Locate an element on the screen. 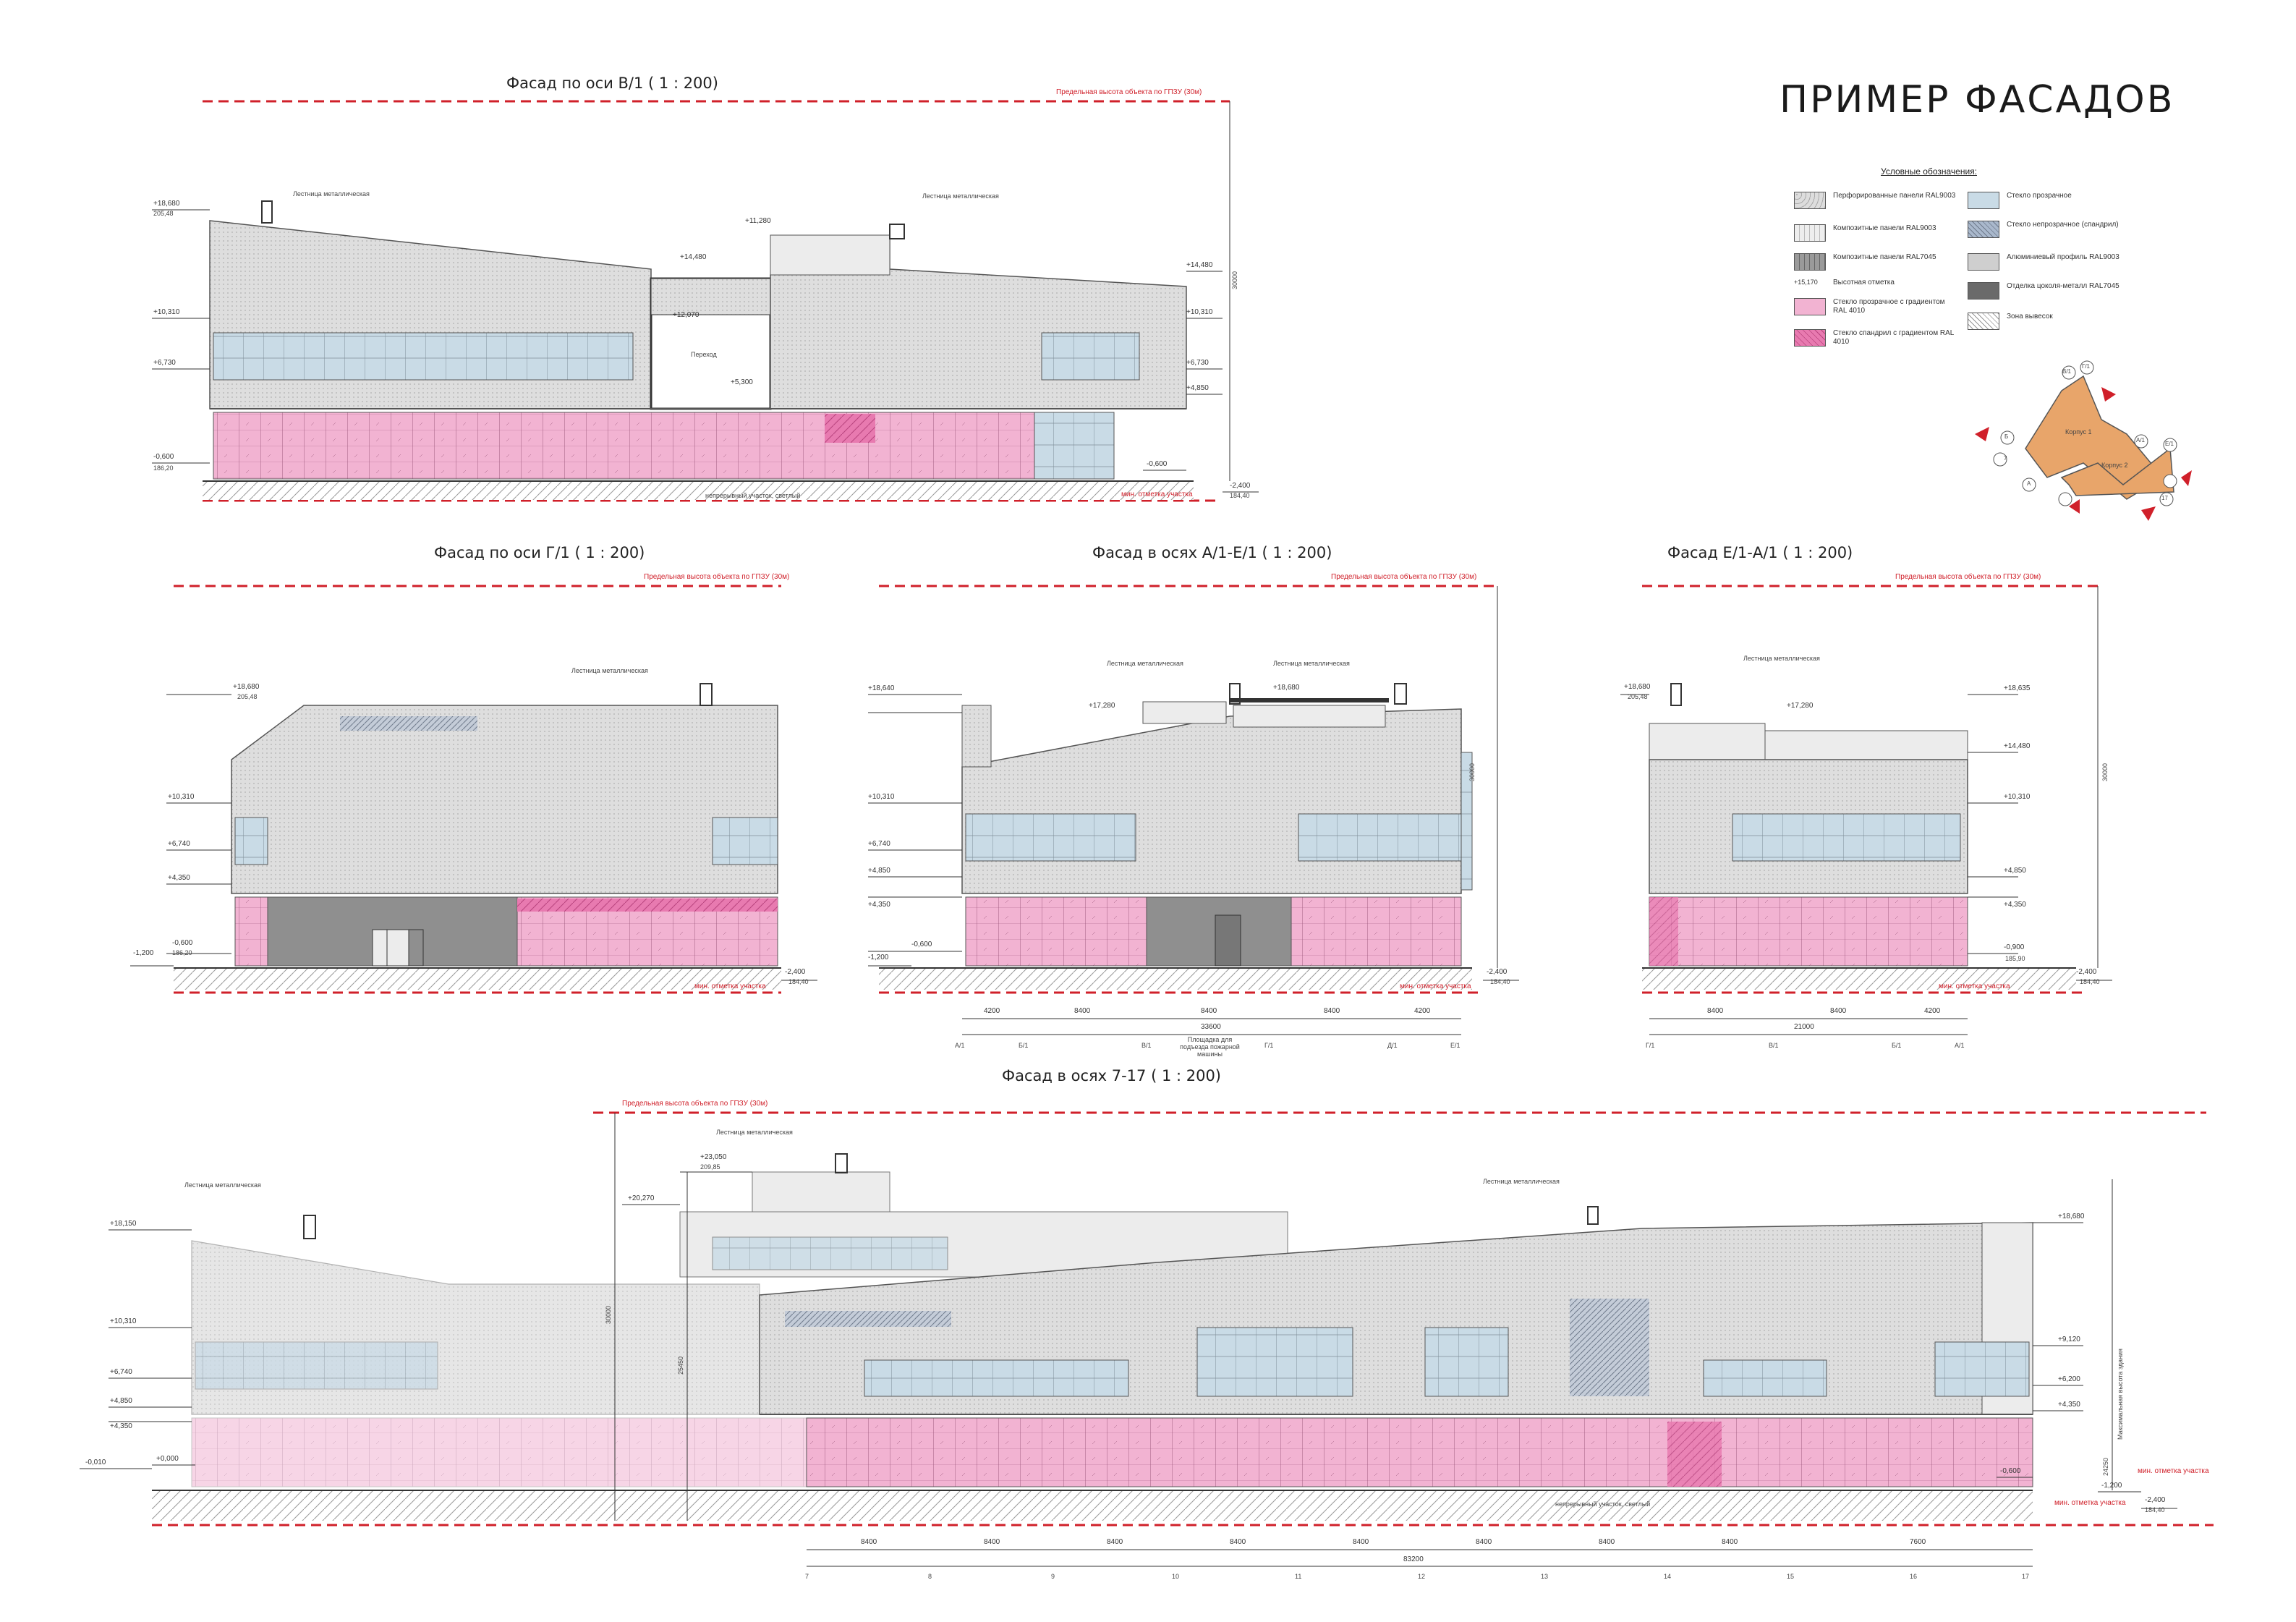  legend-item: Стекло спандрил с градиентом RAL 4010 is located at coordinates (1875, 338).